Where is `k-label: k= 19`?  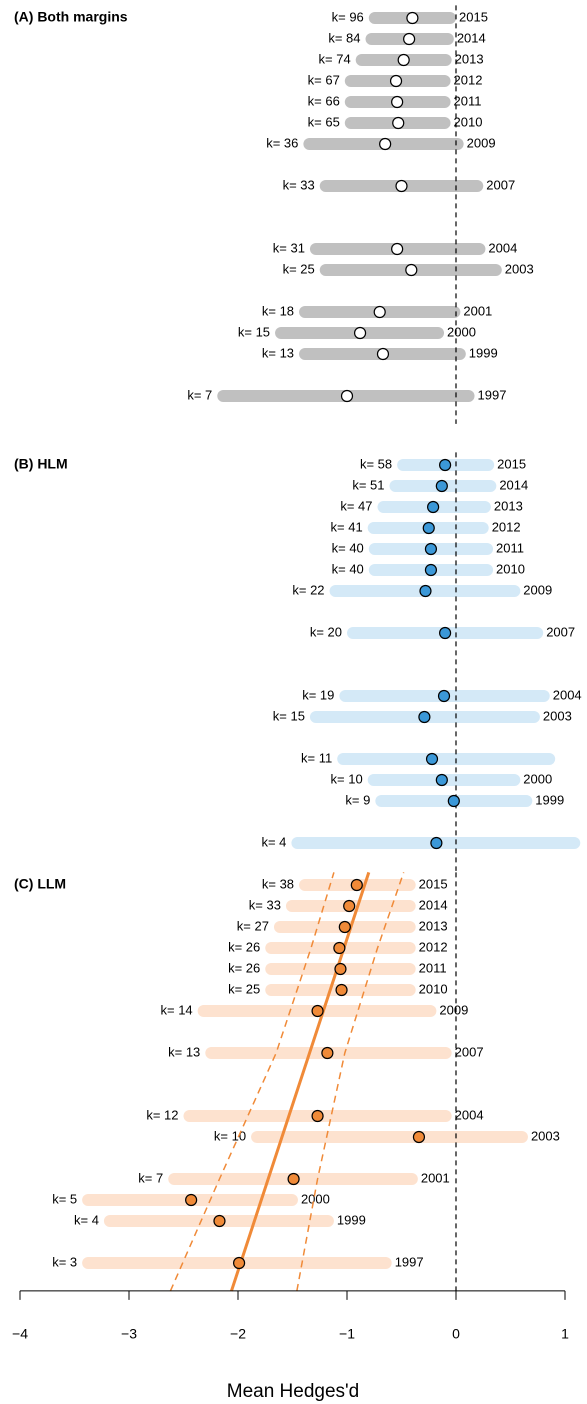 k-label: k= 19 is located at coordinates (318, 694).